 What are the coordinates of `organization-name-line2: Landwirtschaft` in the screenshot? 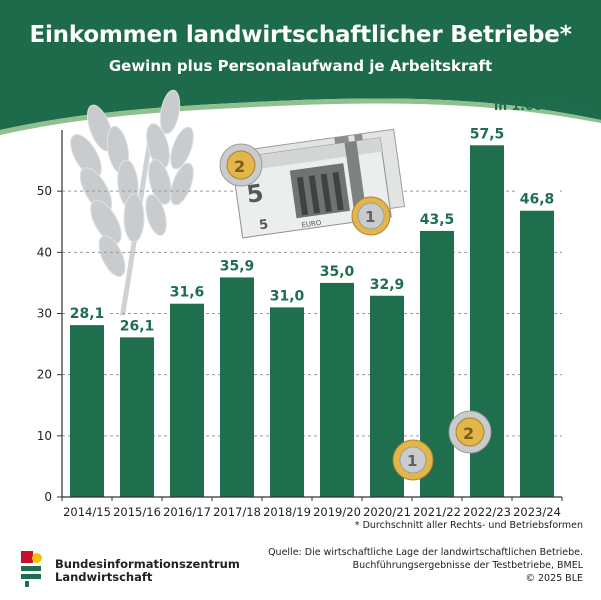 It's located at (104, 577).